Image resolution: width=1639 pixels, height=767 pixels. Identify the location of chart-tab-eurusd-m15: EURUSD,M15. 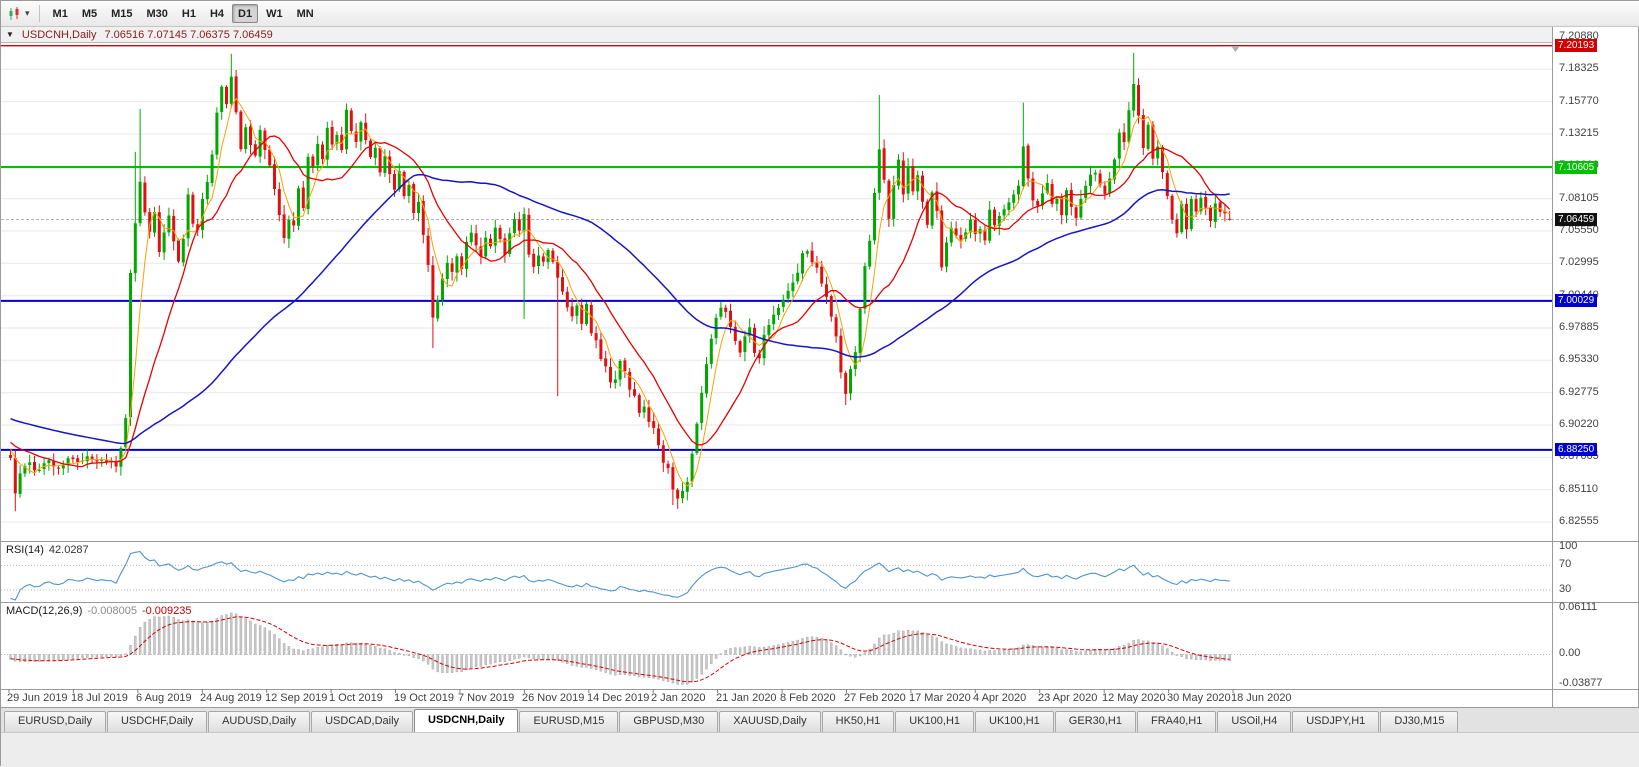
(569, 721).